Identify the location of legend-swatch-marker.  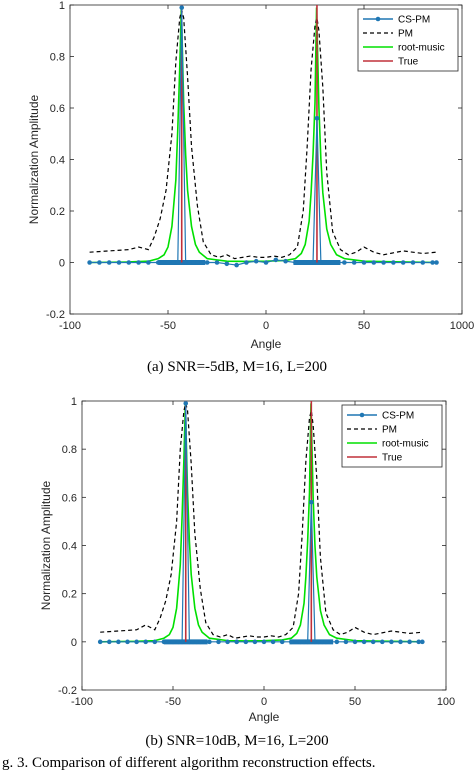
(362, 415).